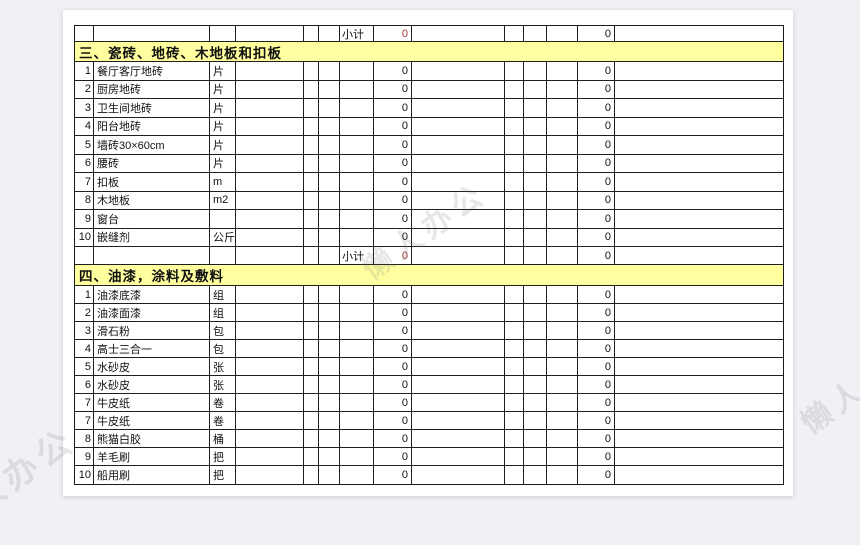 This screenshot has width=860, height=545. What do you see at coordinates (152, 200) in the screenshot?
I see `item-name-cell: 木地板` at bounding box center [152, 200].